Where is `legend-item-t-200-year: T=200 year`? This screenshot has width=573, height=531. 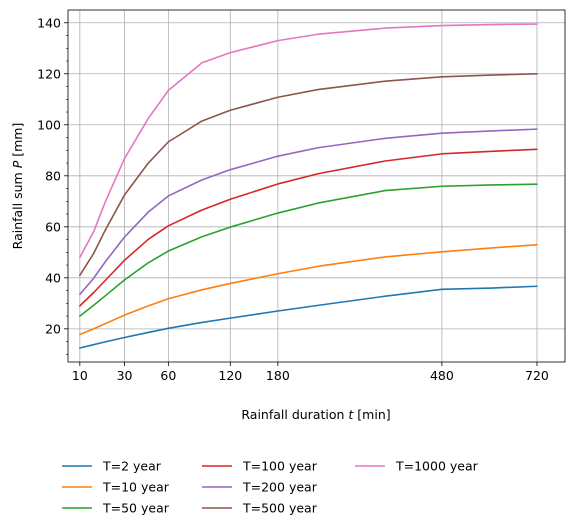
legend-item-t-200-year: T=200 year is located at coordinates (260, 487).